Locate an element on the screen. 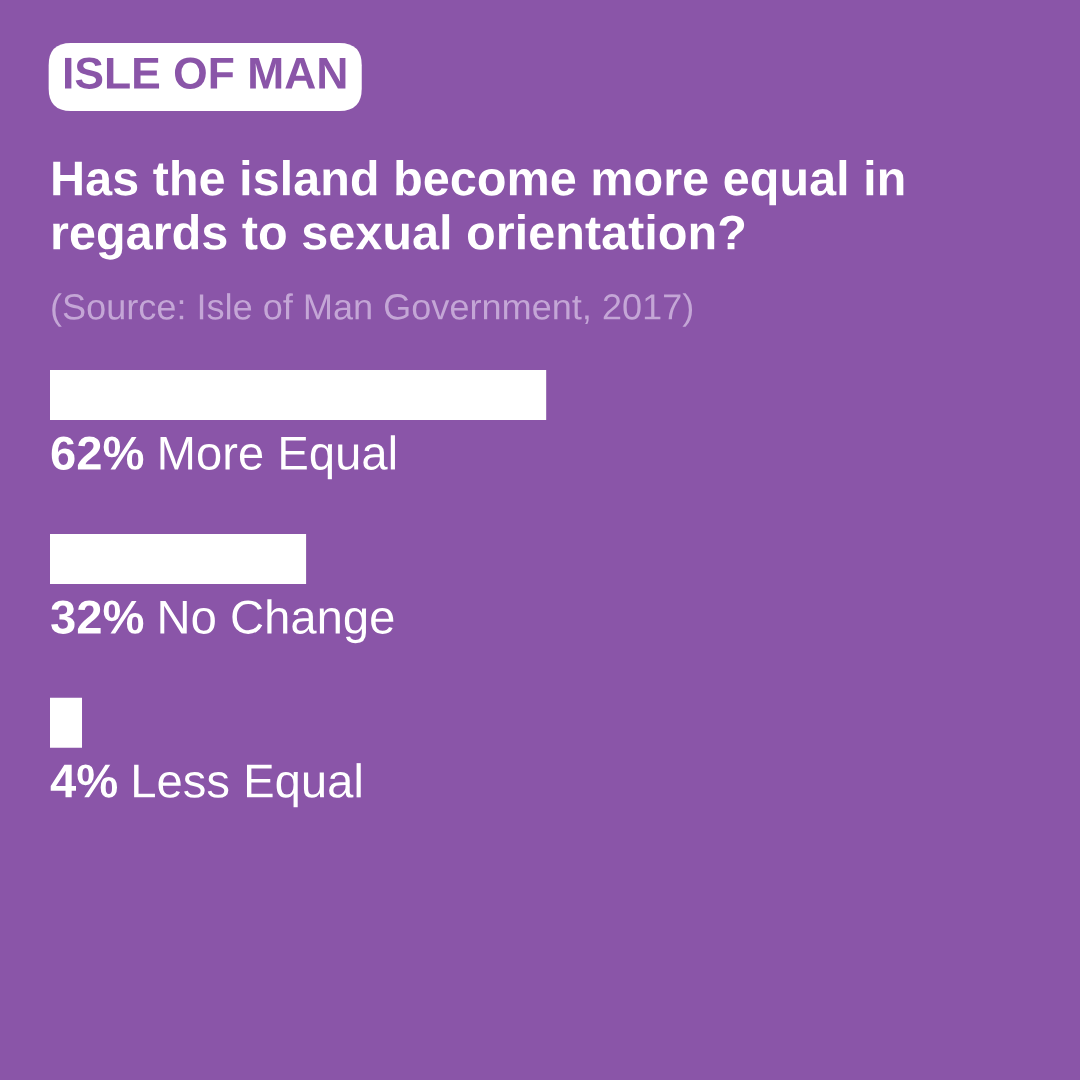 The height and width of the screenshot is (1080, 1080). chart-subtitle: ISLE OF MAN is located at coordinates (205, 73).